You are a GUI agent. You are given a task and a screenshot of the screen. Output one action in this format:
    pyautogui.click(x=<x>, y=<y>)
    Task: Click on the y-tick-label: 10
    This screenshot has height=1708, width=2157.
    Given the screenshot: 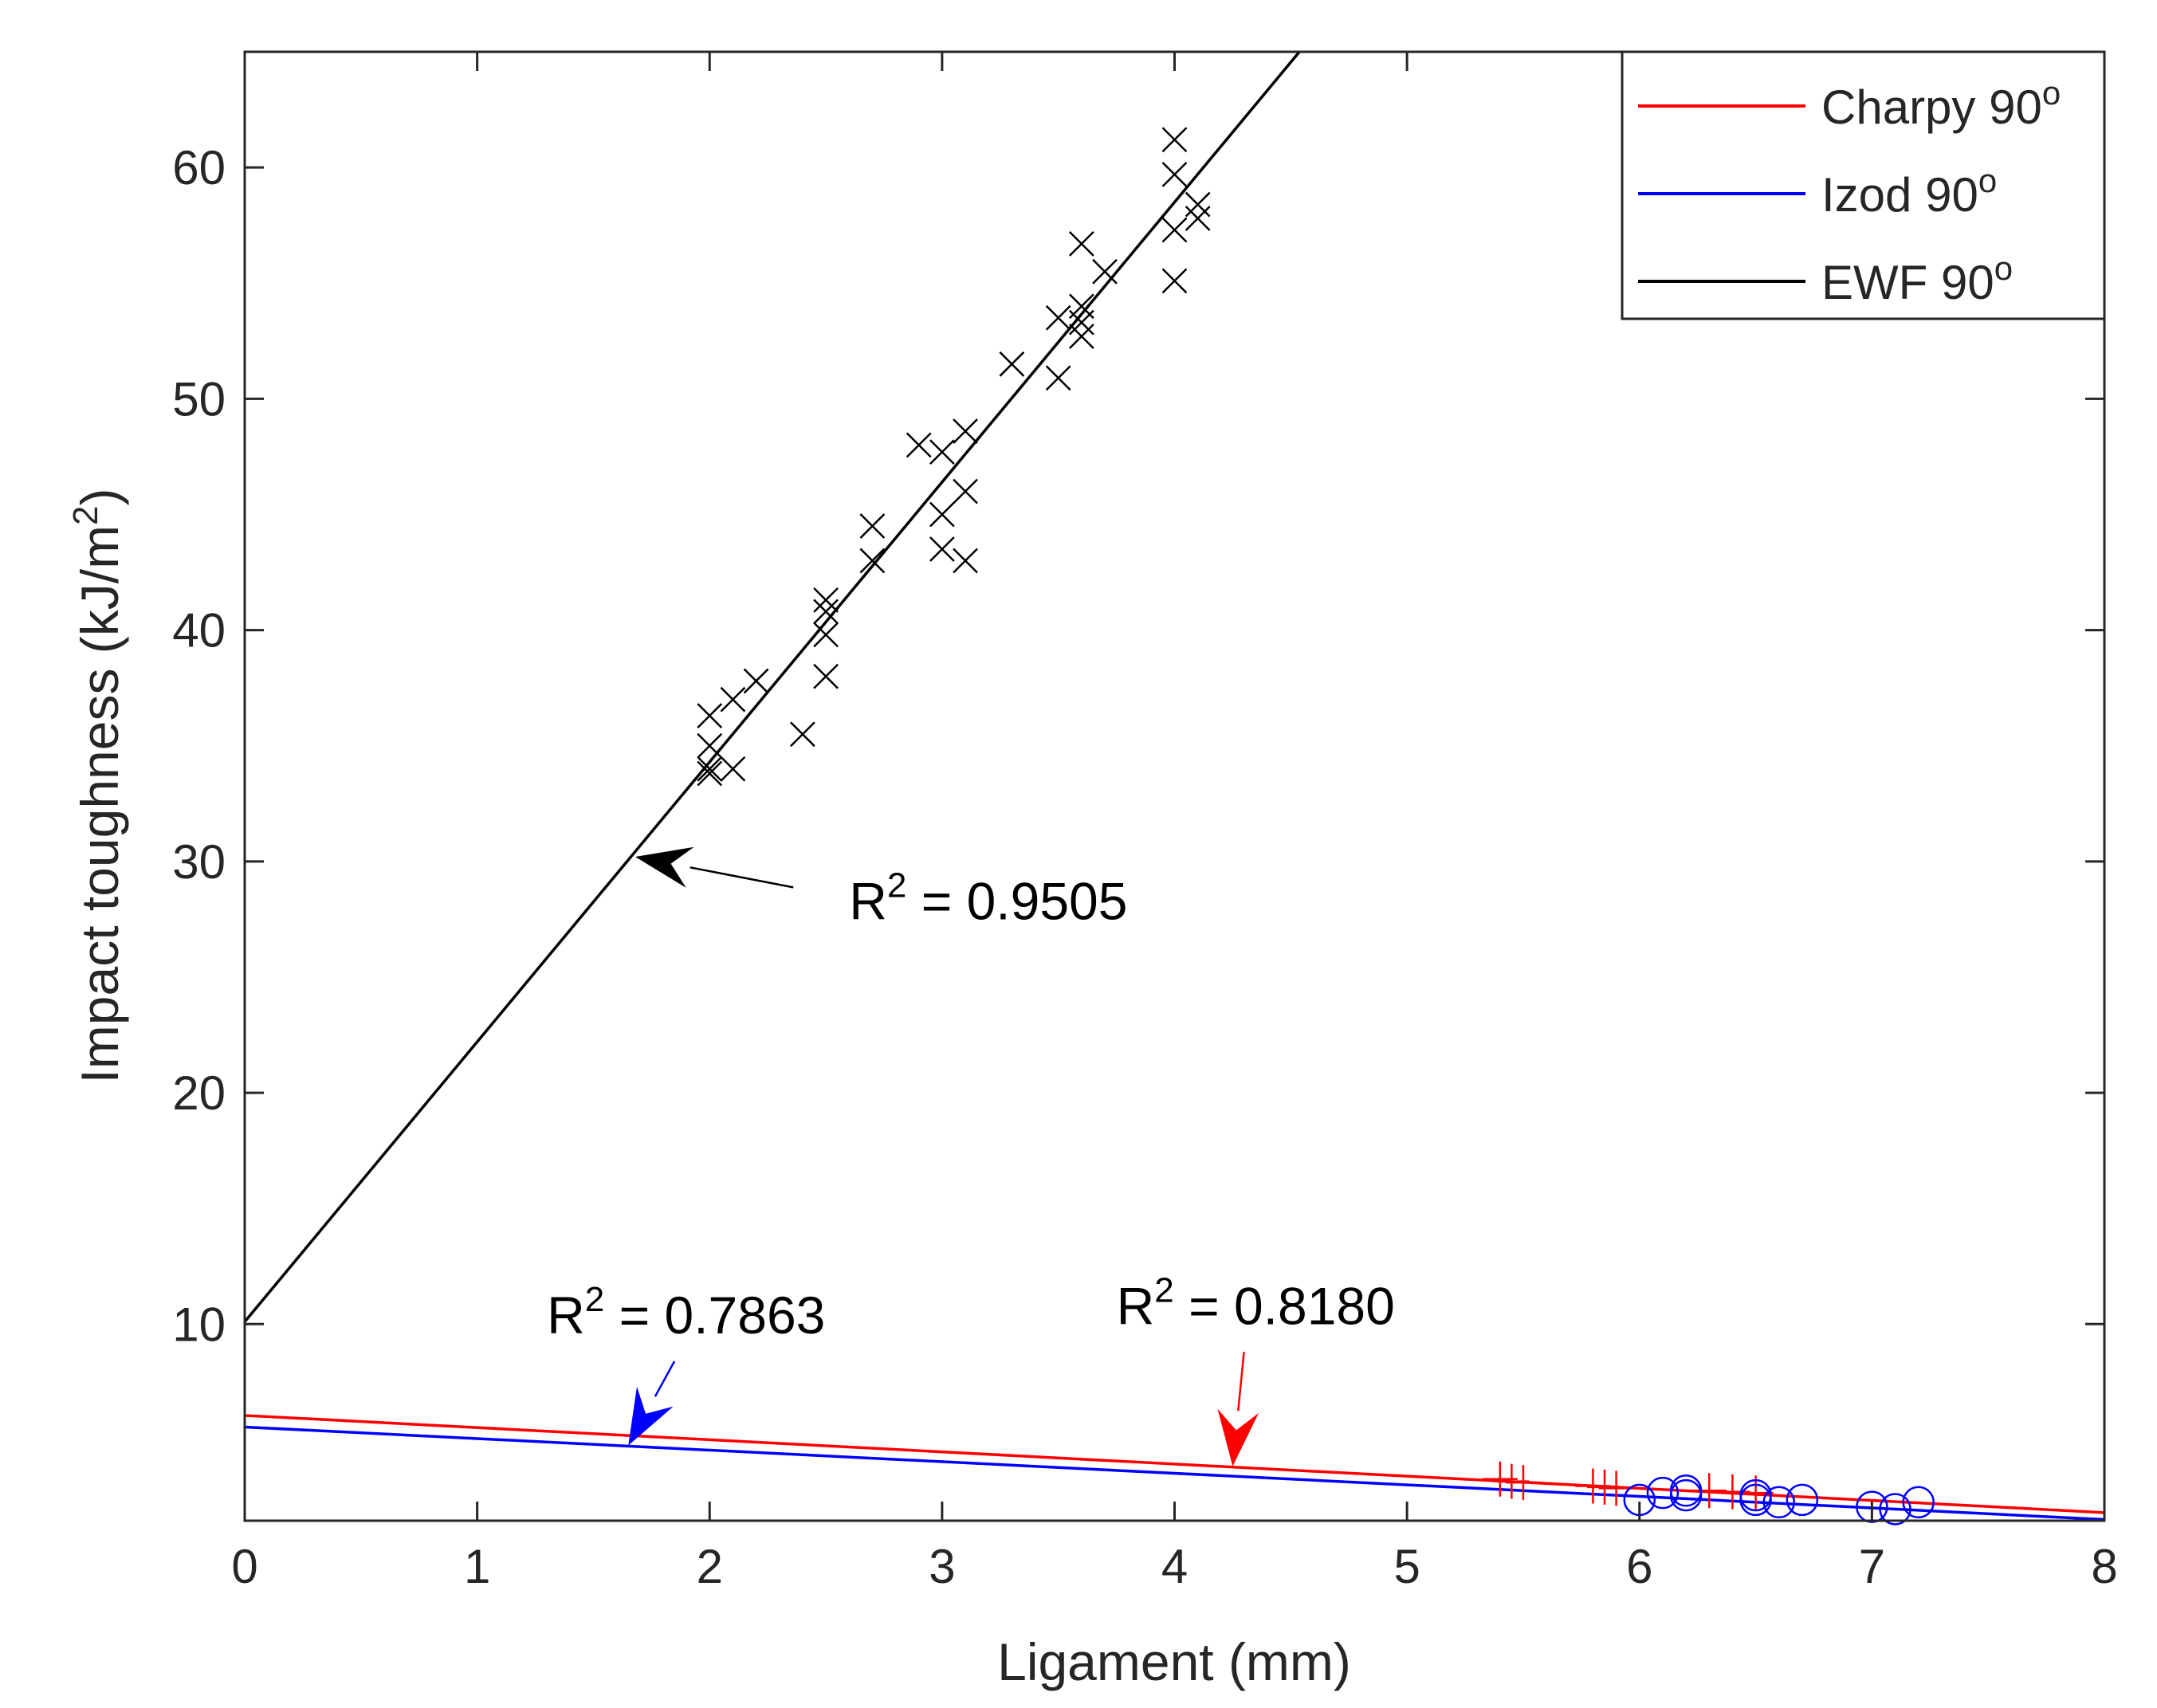 What is the action you would take?
    pyautogui.click(x=199, y=1324)
    